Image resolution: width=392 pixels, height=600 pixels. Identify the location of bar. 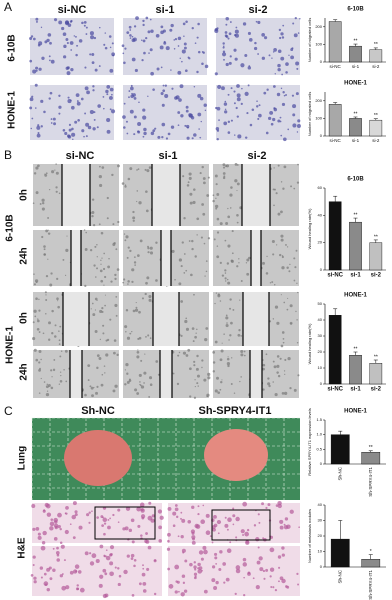
(355, 127).